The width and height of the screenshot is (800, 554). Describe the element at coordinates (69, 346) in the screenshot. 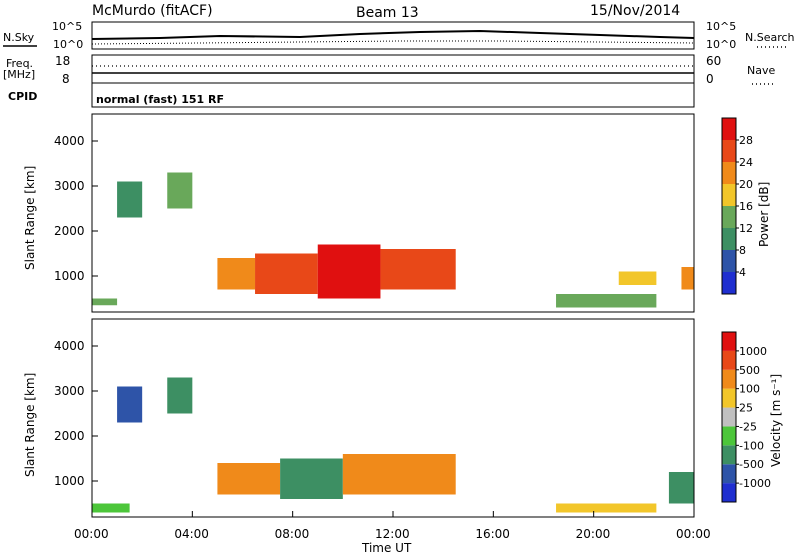

I see `velocity-ytick-label-3: 4000` at that location.